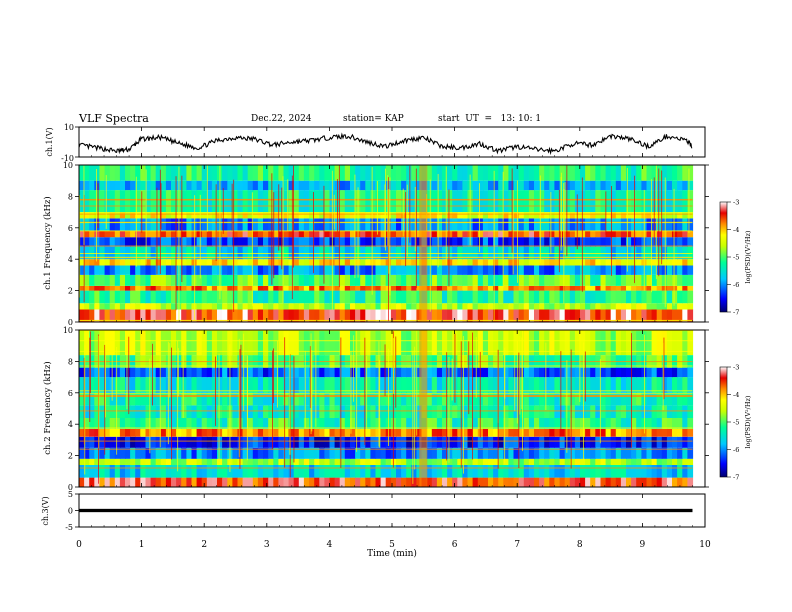 The width and height of the screenshot is (792, 612). Describe the element at coordinates (723, 257) in the screenshot. I see `ch1-colorbar-ramp` at that location.